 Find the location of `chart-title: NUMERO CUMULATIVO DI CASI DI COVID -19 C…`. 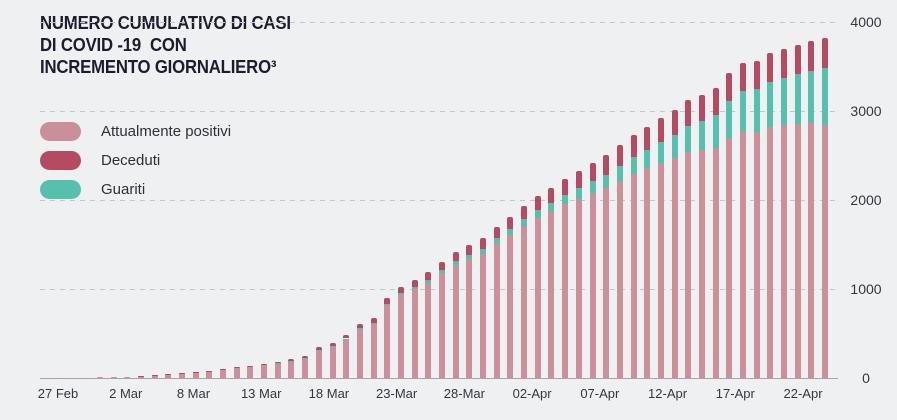

chart-title: NUMERO CUMULATIVO DI CASI DI COVID -19 C… is located at coordinates (175, 45).